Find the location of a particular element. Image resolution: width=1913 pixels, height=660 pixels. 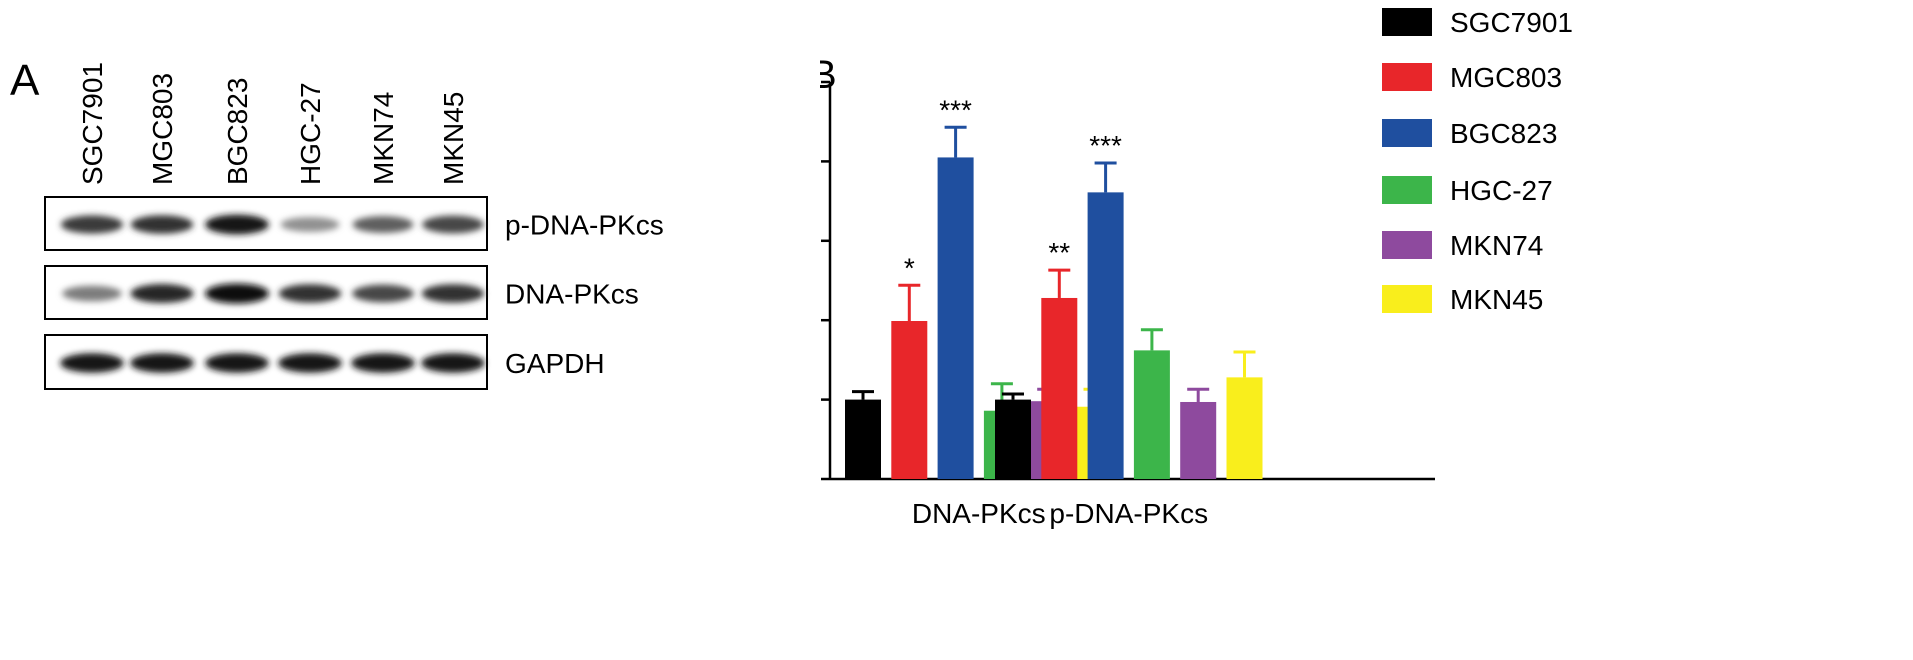

category-label: p-DNA-PKcs is located at coordinates (1128, 513).